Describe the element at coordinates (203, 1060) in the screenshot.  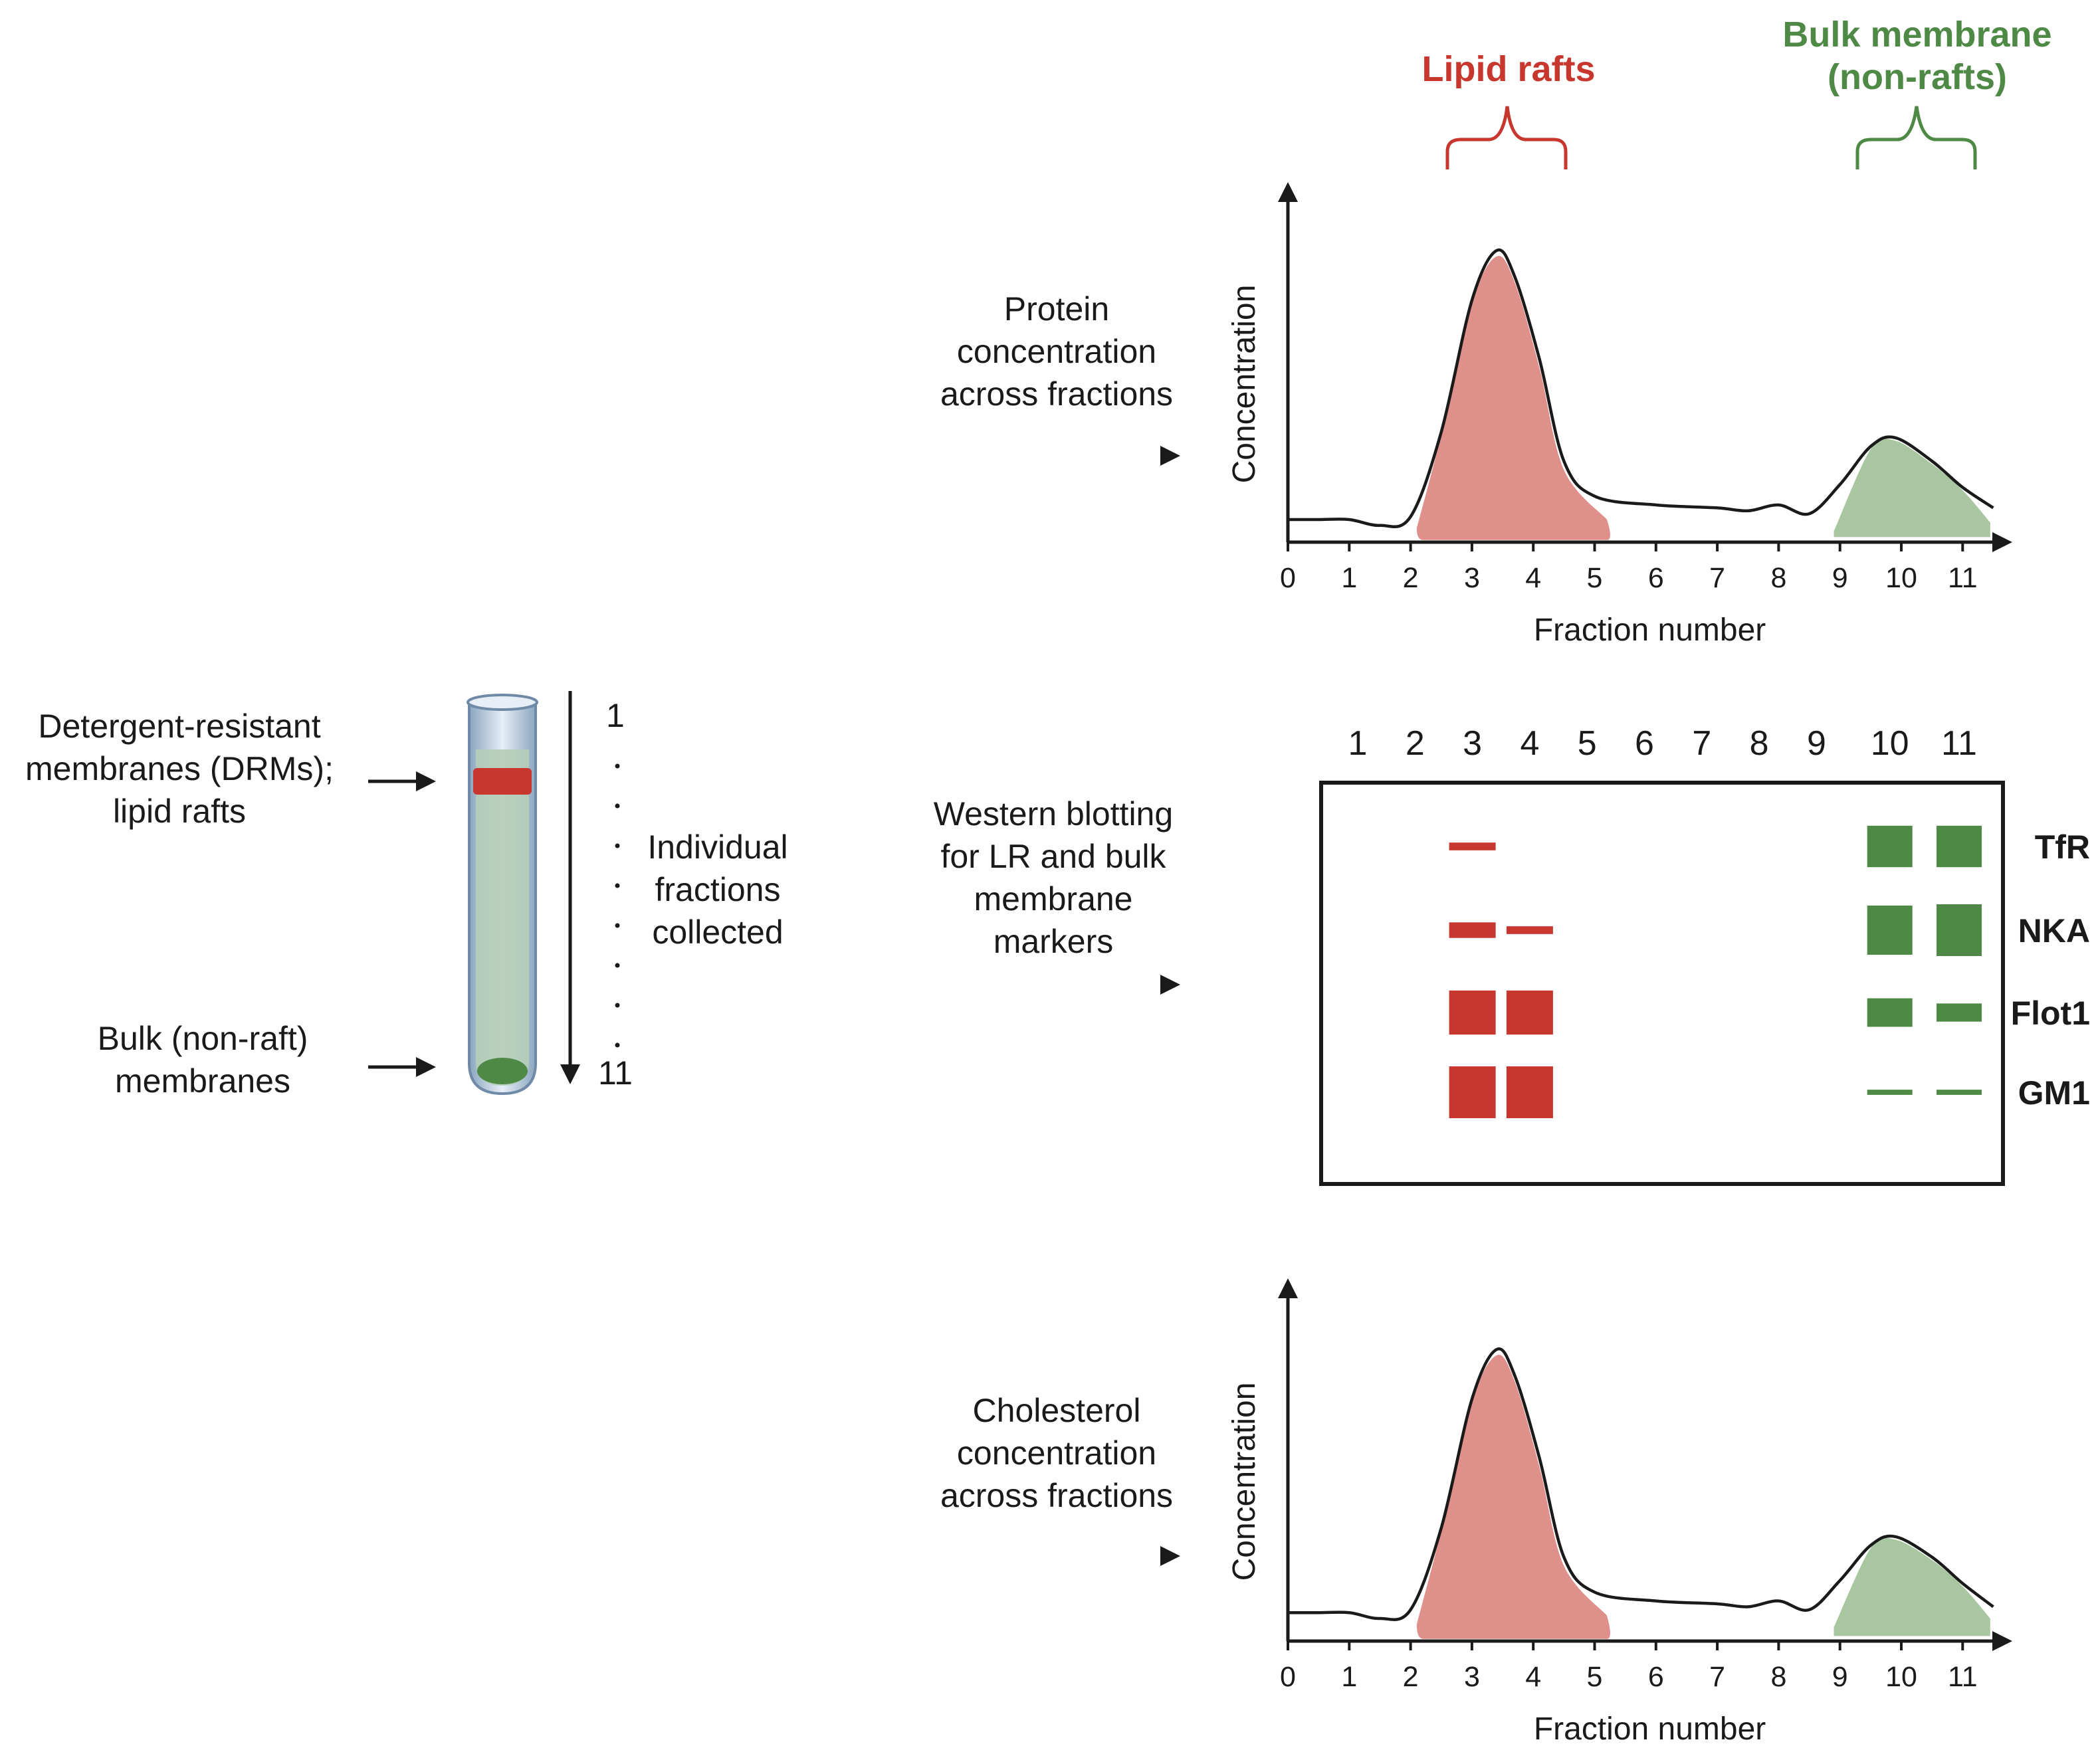
I see `bulk-label: Bulk (non-raft) membranes` at that location.